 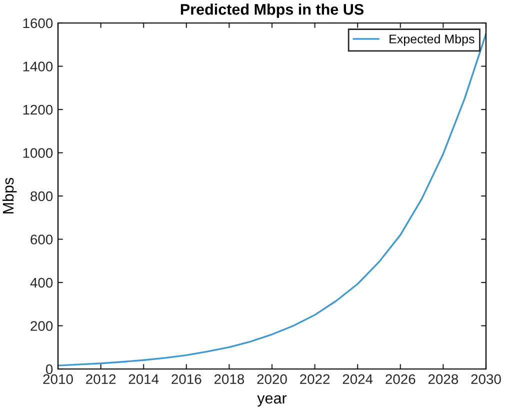 I want to click on y-tick-label: 200, so click(x=41, y=326).